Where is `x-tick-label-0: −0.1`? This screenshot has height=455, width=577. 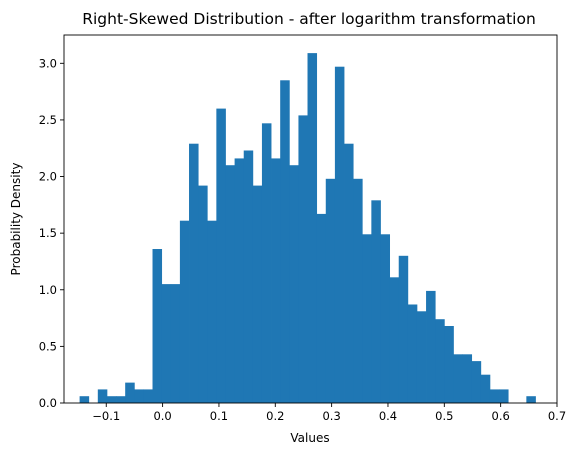 x-tick-label-0: −0.1 is located at coordinates (106, 416).